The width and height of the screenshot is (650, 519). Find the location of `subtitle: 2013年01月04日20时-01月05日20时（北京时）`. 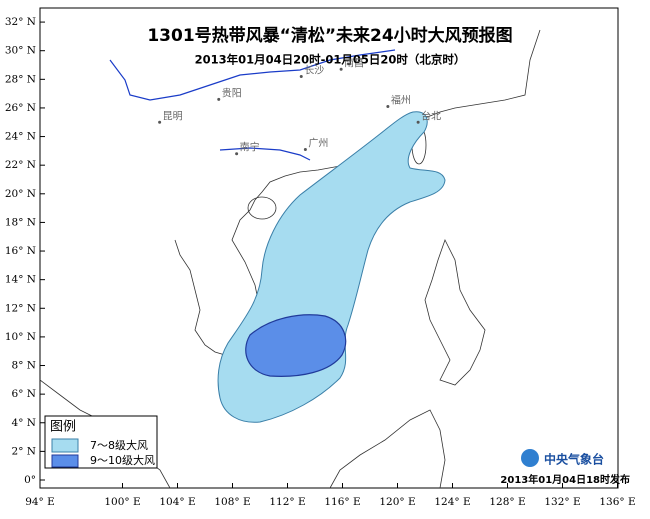

subtitle: 2013年01月04日20时-01月05日20时（北京时） is located at coordinates (330, 60).